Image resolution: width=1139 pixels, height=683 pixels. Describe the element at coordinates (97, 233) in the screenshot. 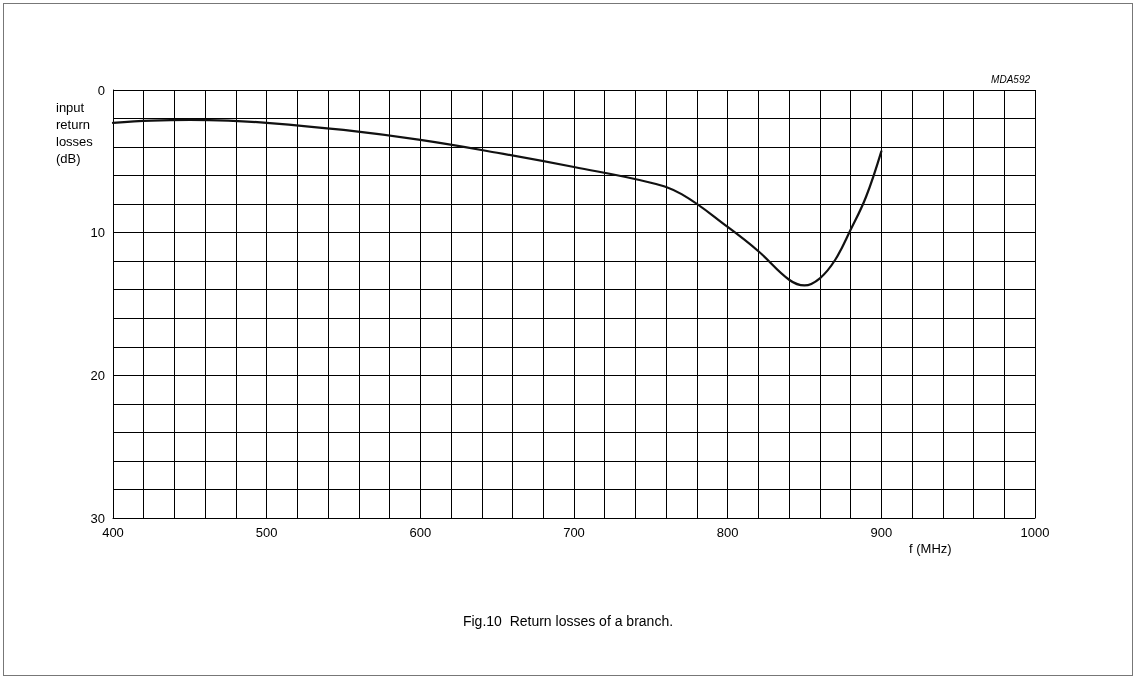

I see `y-tick-label: 10` at that location.